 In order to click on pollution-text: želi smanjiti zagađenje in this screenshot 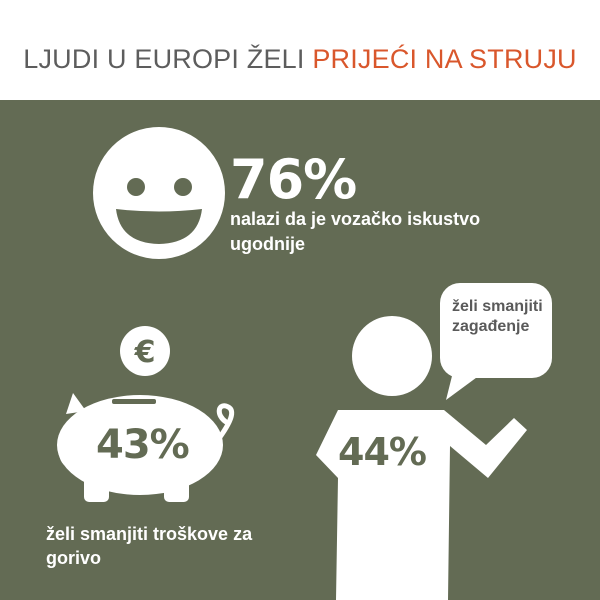, I will do `click(497, 316)`.